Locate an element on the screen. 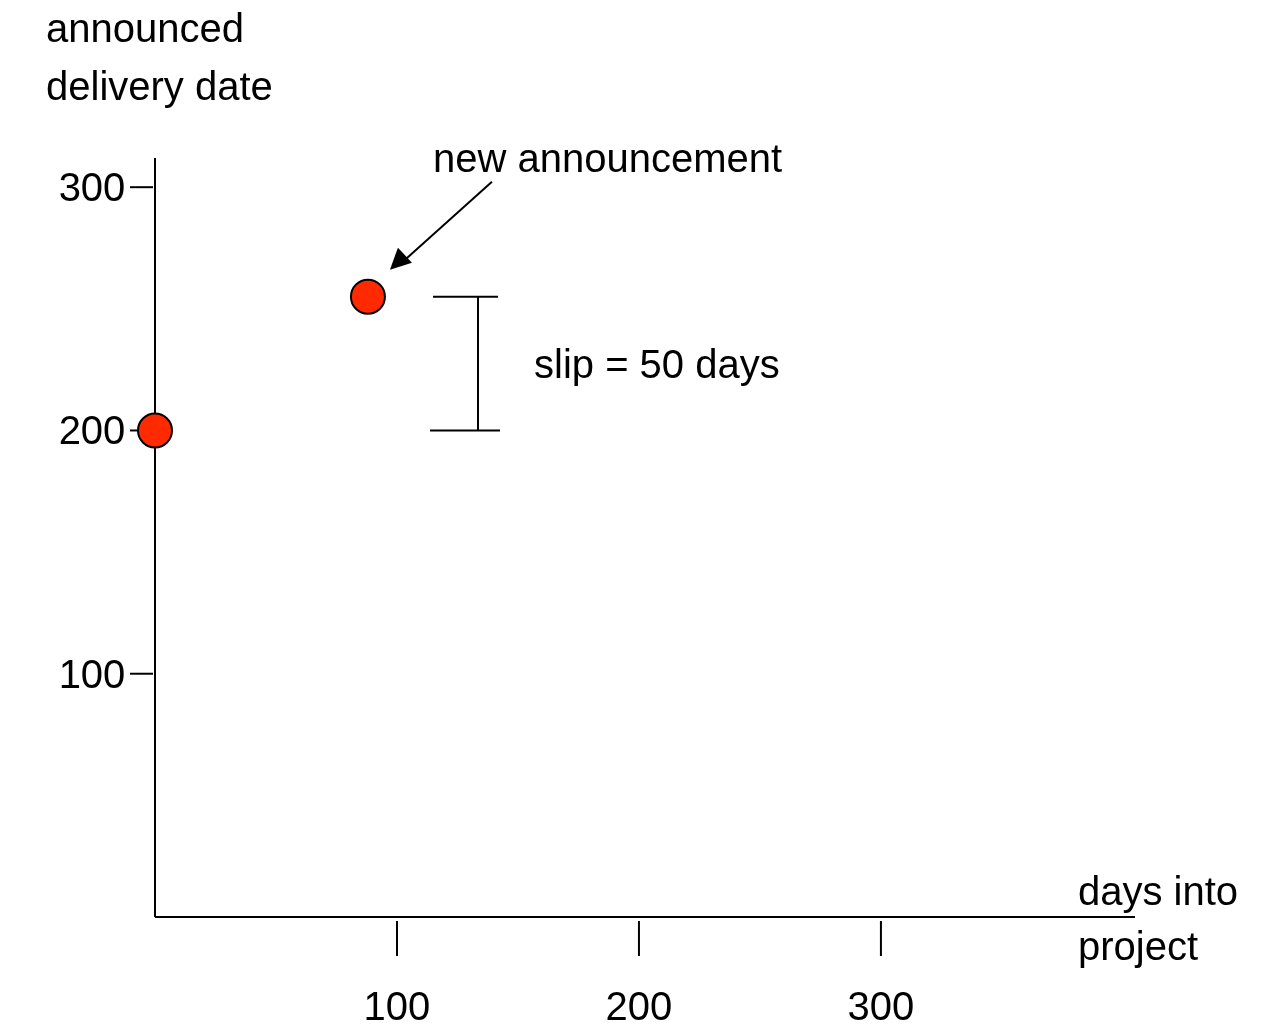 This screenshot has height=1034, width=1285. annotation: slip = 50 days is located at coordinates (657, 363).